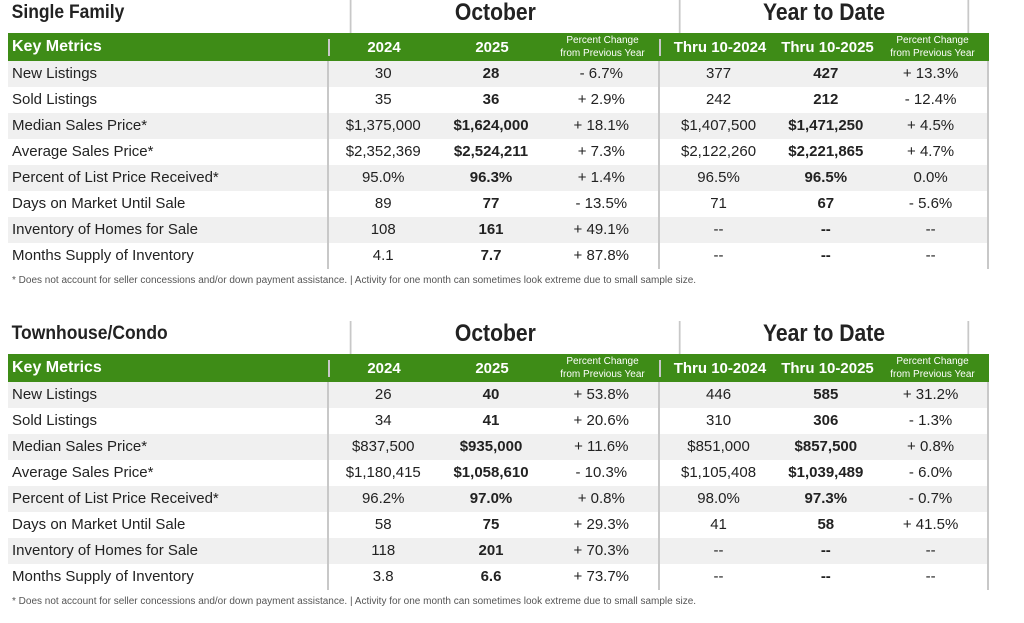  What do you see at coordinates (601, 446) in the screenshot?
I see `pct-change-month: + 11.6%` at bounding box center [601, 446].